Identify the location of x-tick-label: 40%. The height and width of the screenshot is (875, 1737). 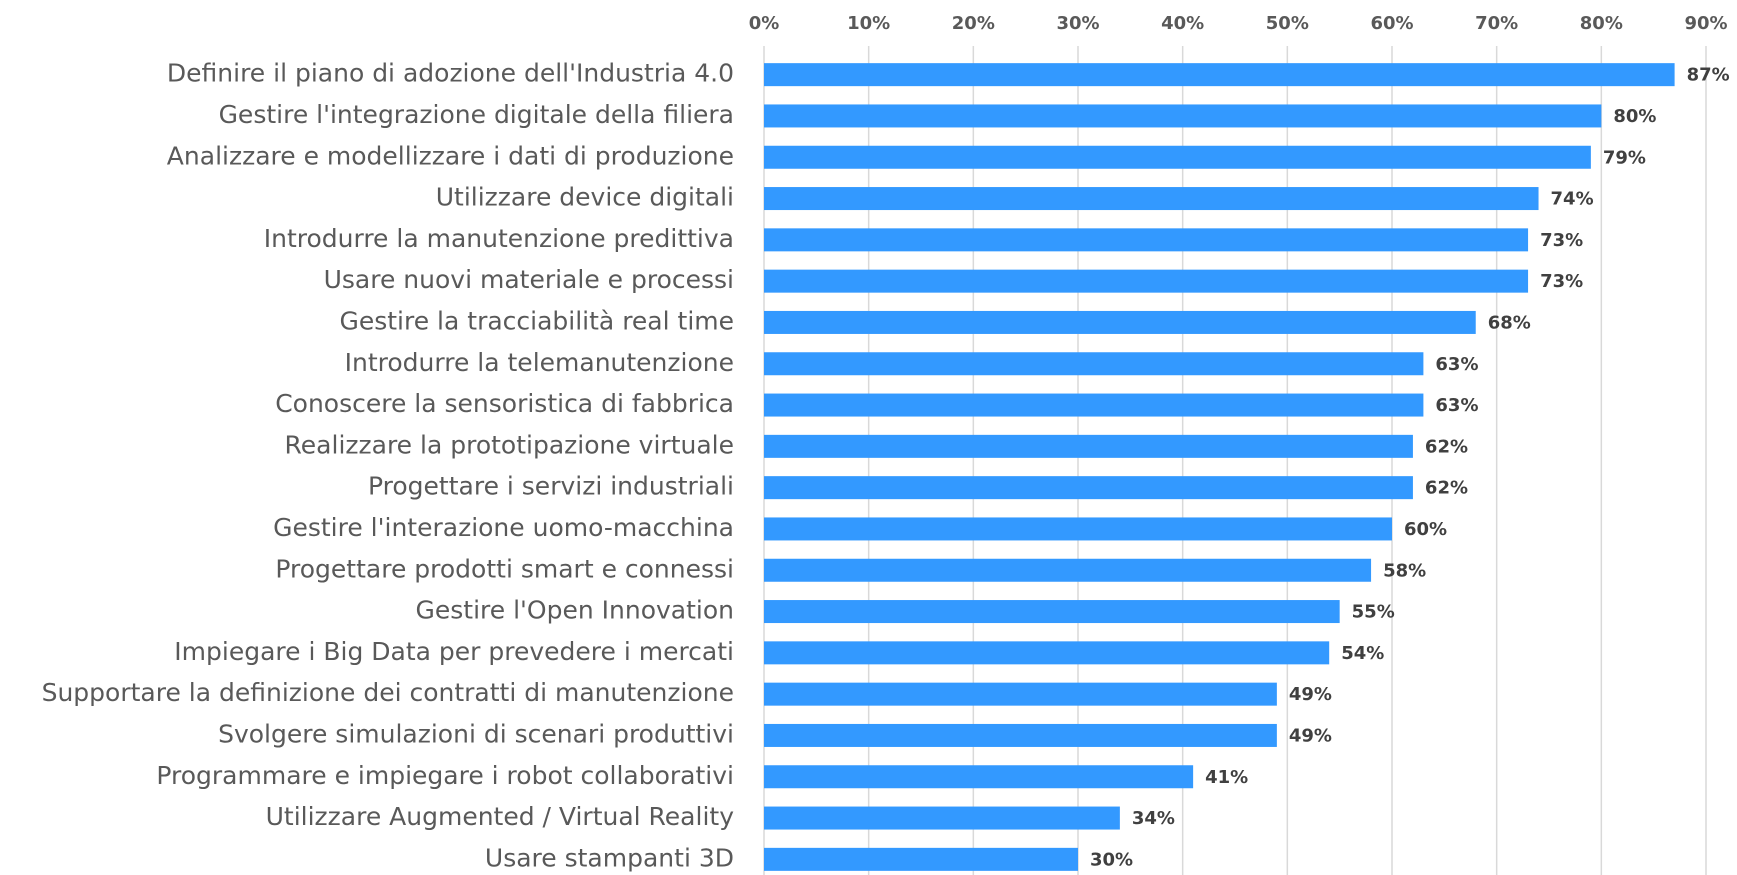
(1182, 23).